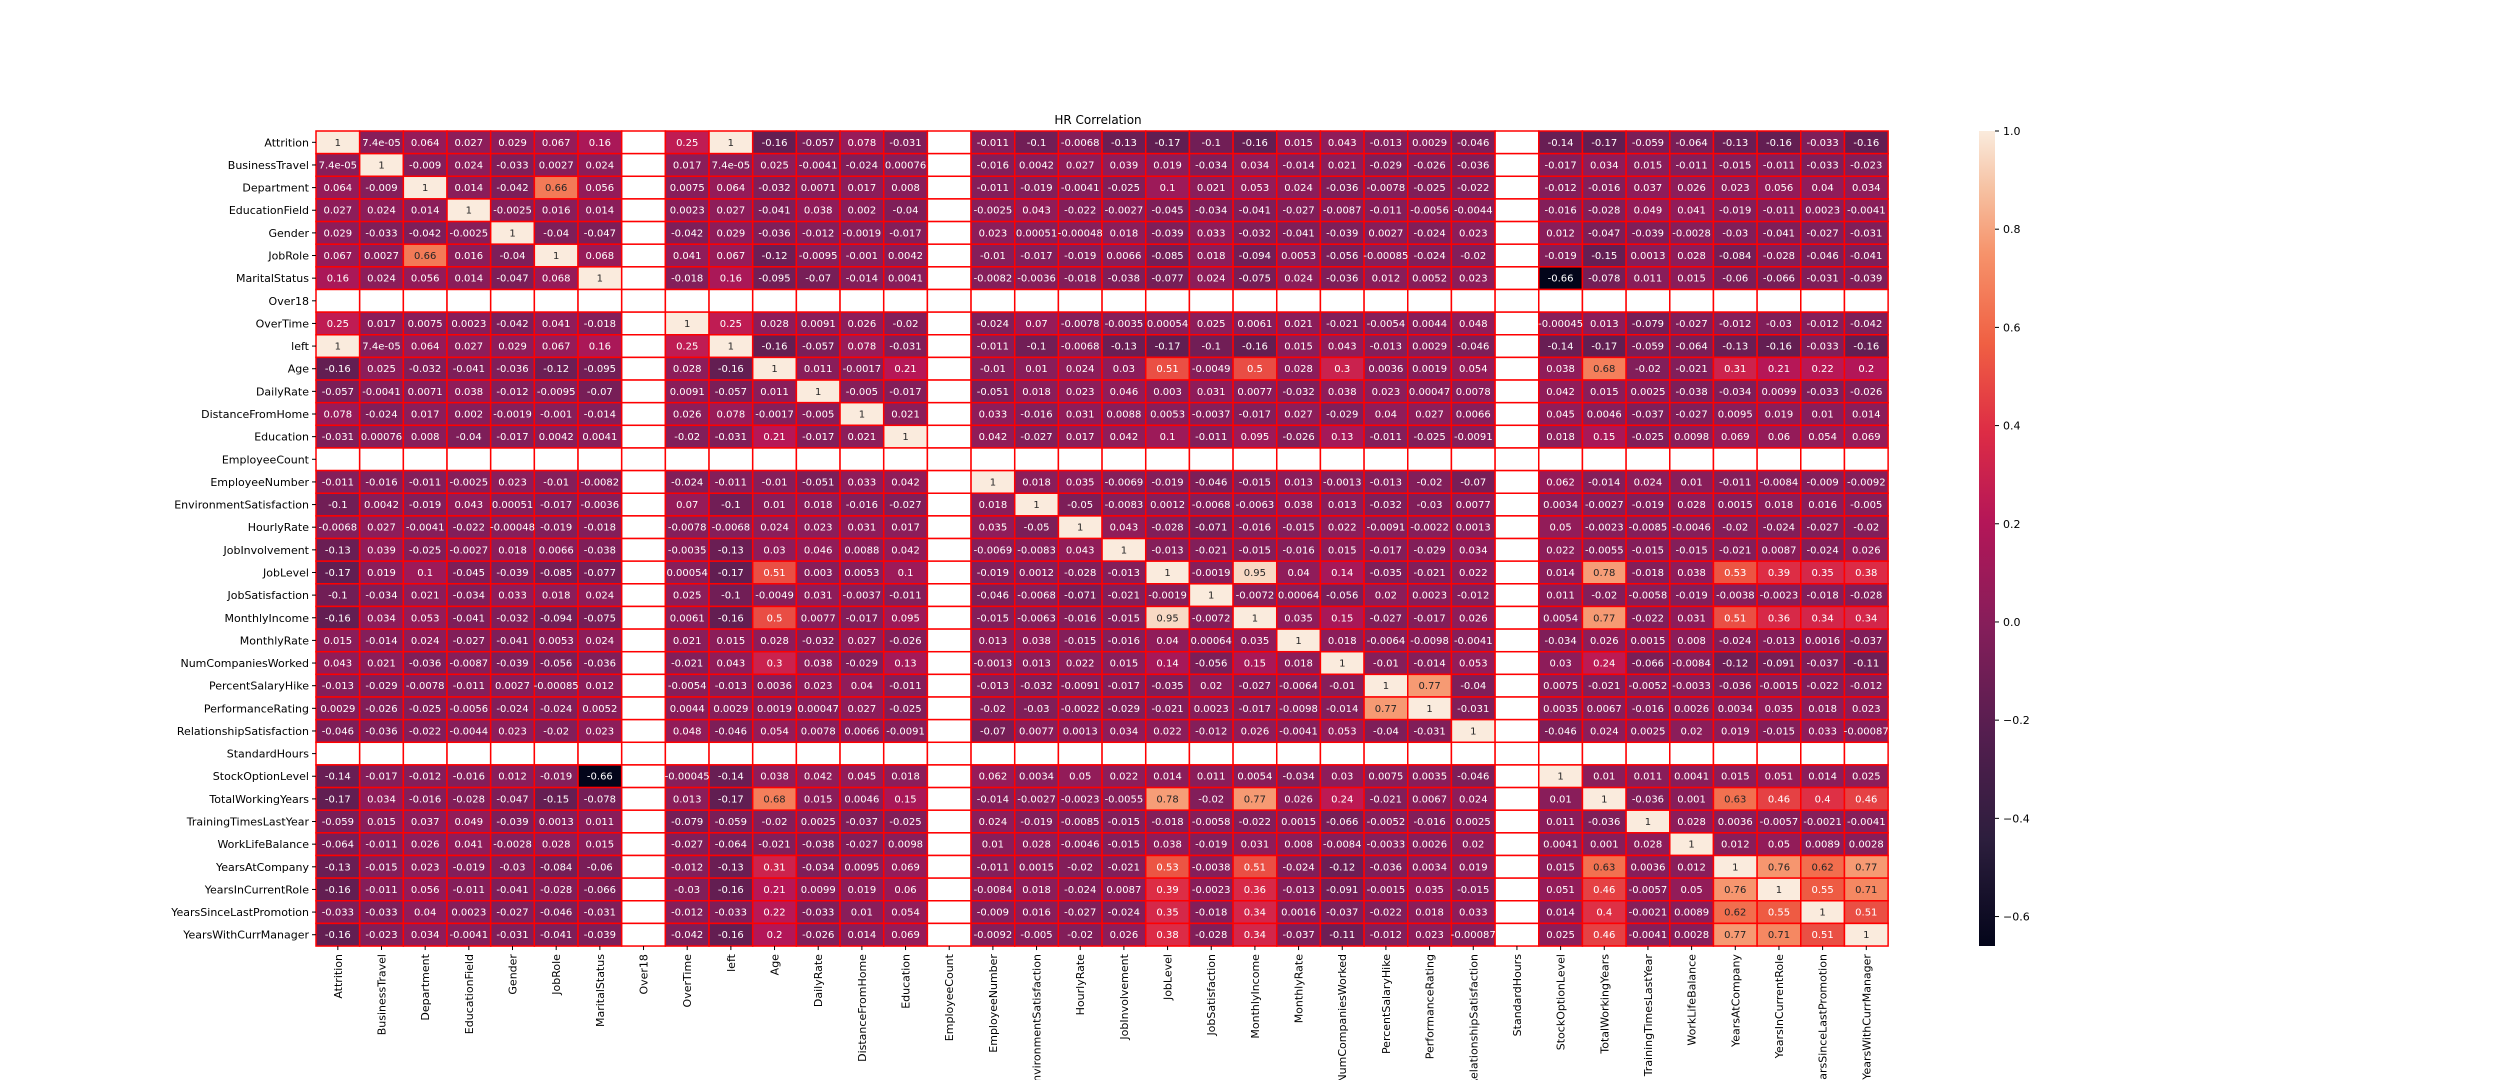  What do you see at coordinates (1560, 641) in the screenshot?
I see `cell-annotation: -0.034` at bounding box center [1560, 641].